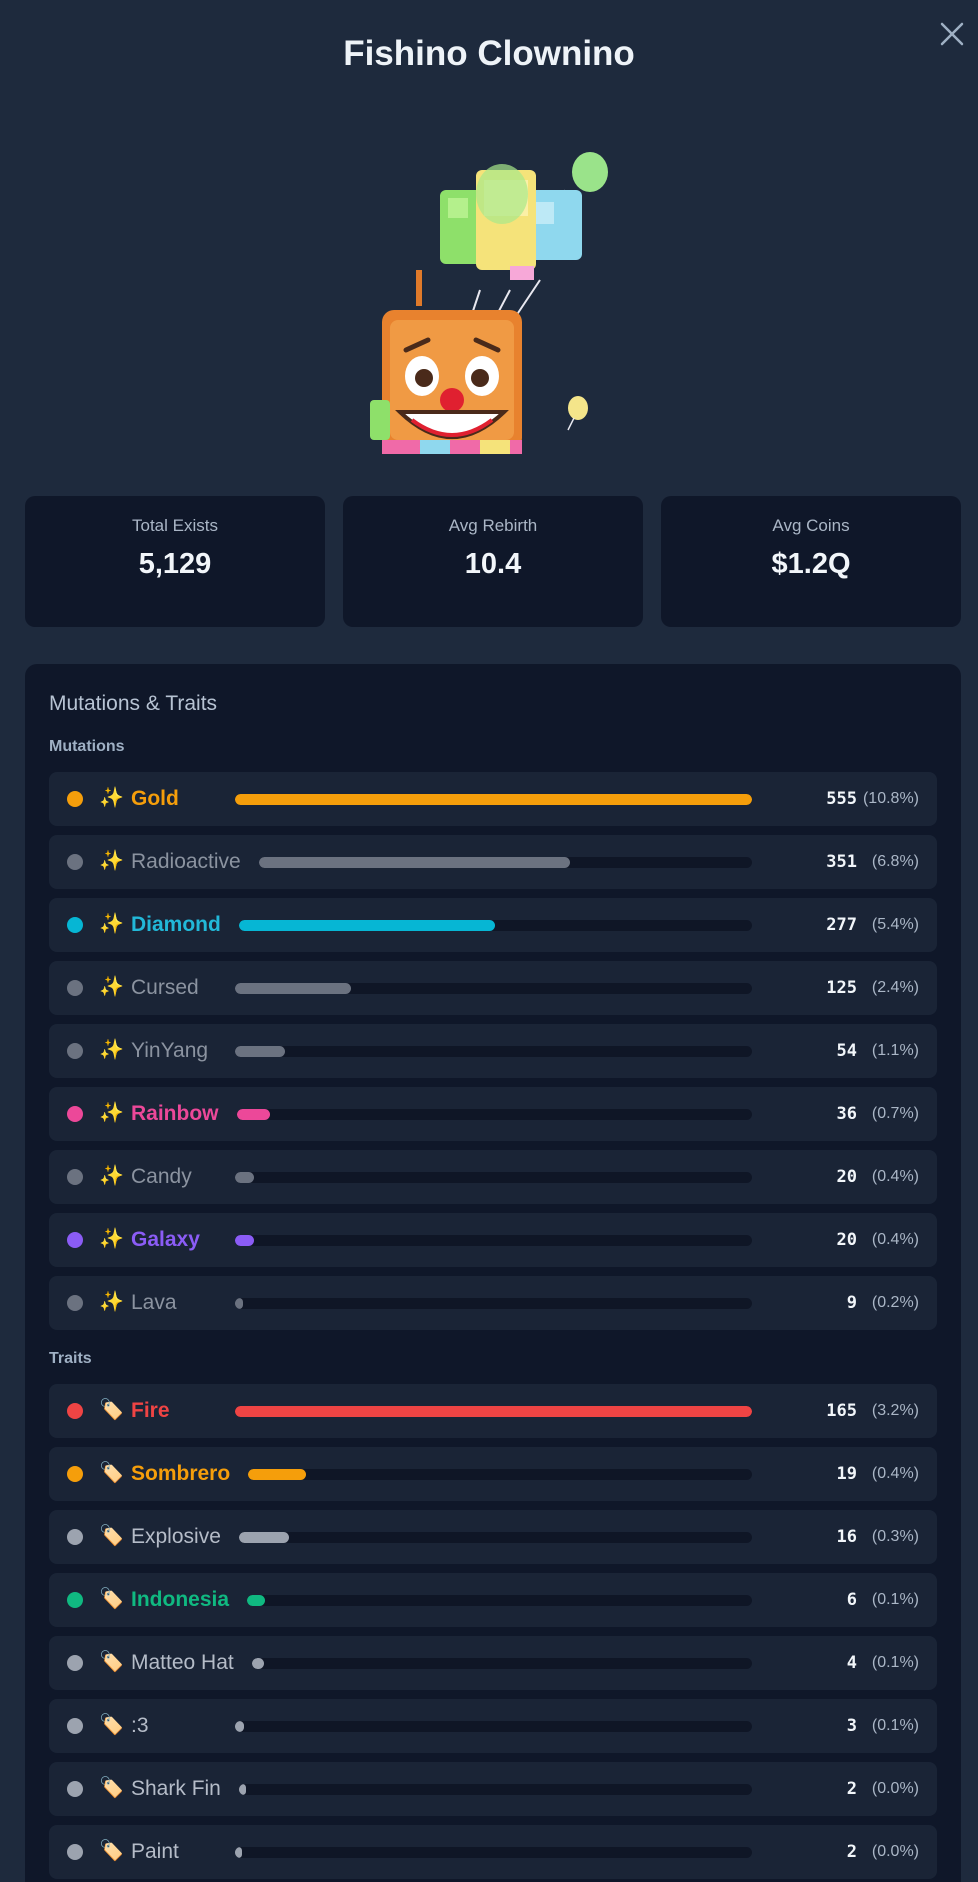 The height and width of the screenshot is (1882, 978). Describe the element at coordinates (851, 1726) in the screenshot. I see `count-value: 3` at that location.